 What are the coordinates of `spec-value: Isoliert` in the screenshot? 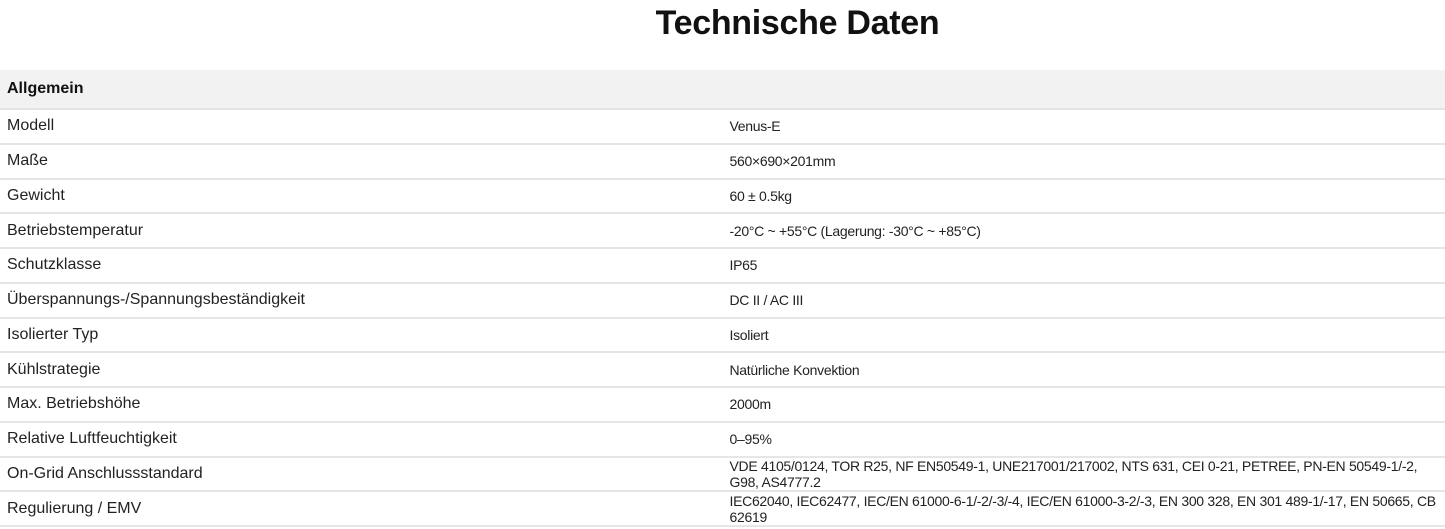 It's located at (1083, 335).